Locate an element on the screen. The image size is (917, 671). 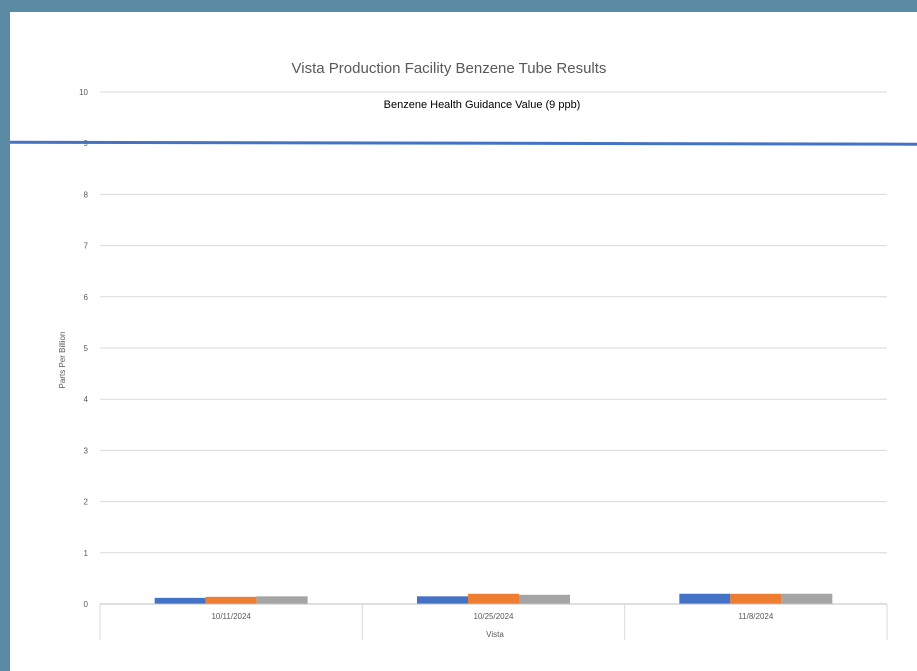
y-axis-title: Parts Per Billion is located at coordinates (62, 360).